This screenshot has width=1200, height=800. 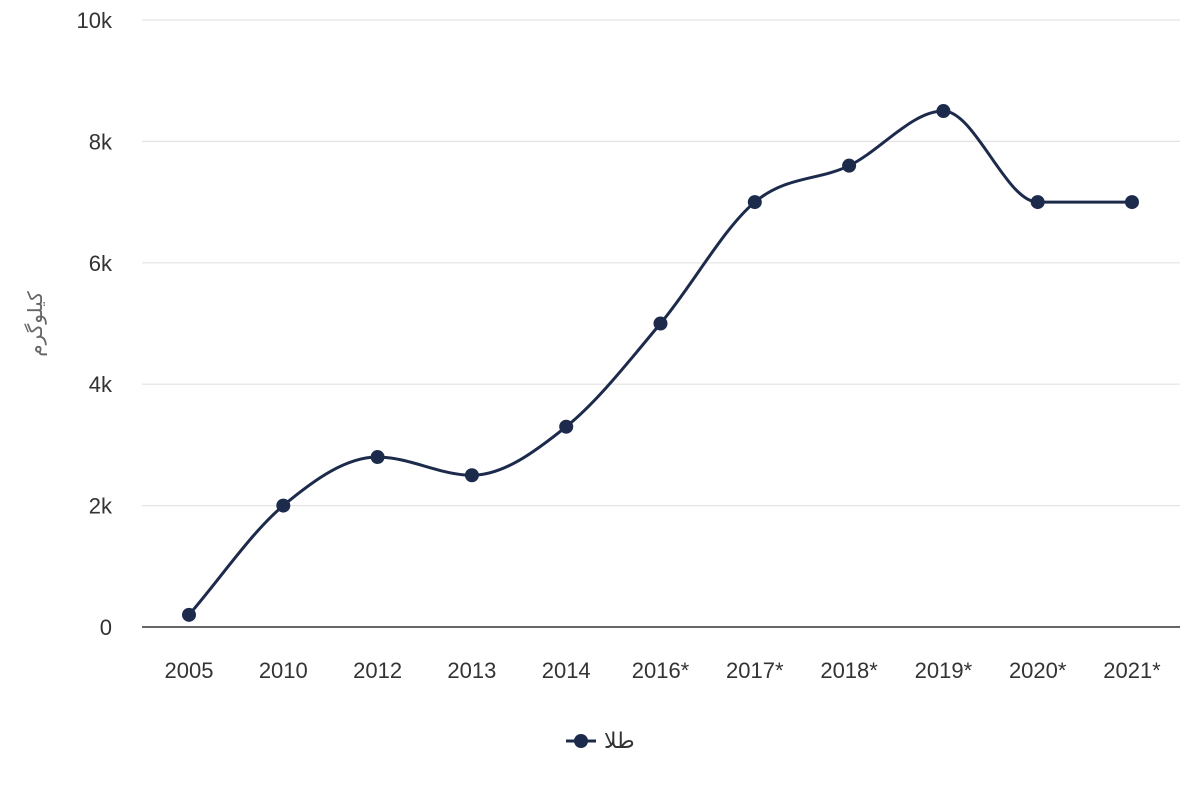 I want to click on x-tick-label: 2019*, so click(x=944, y=670).